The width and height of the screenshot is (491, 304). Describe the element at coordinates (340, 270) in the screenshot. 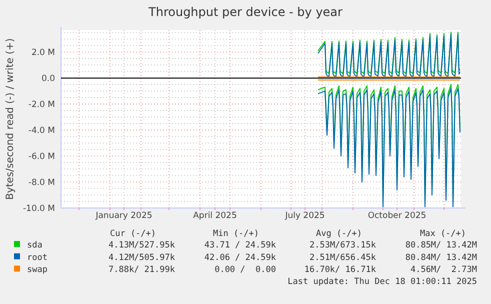

I see `text: 16.70k/ 16.71k` at that location.